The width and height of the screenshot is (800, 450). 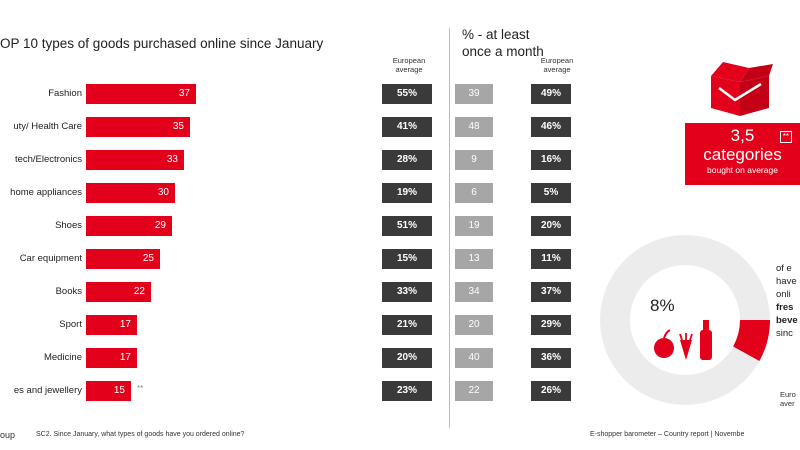 I want to click on monthly-eu-average-value: 5%, so click(x=551, y=193).